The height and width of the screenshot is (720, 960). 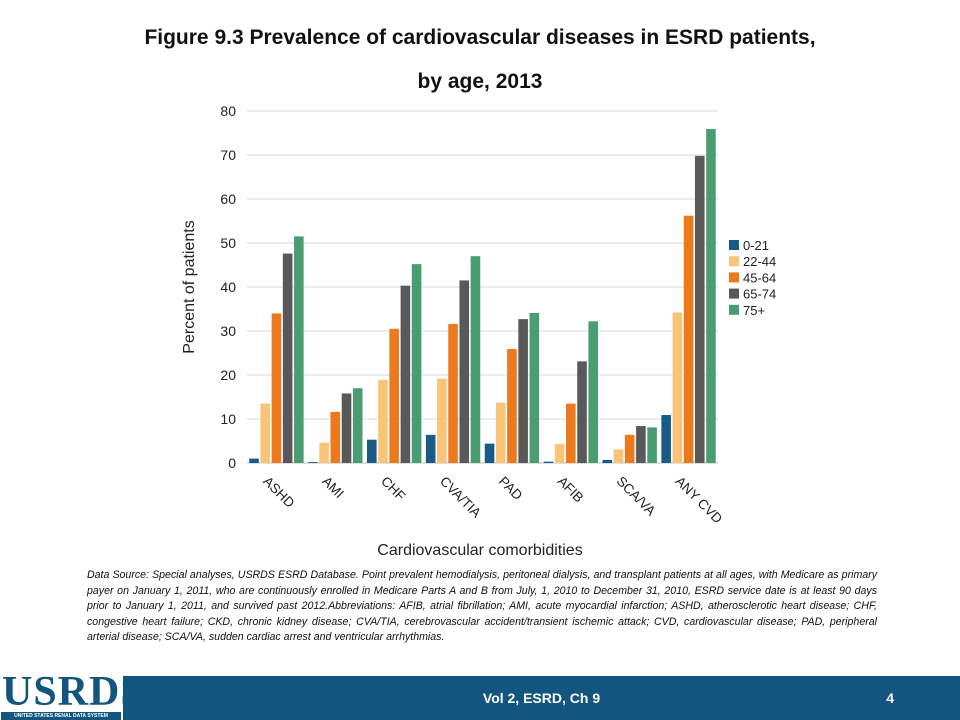 I want to click on page-number: 4, so click(x=890, y=698).